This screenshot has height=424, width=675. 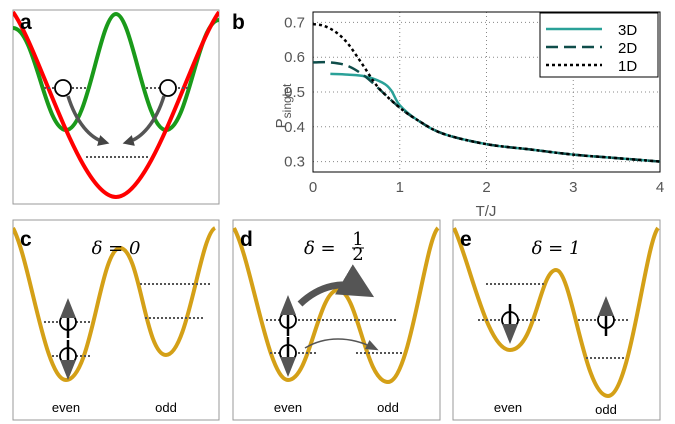 I want to click on green-lattice-curve, so click(x=116, y=72).